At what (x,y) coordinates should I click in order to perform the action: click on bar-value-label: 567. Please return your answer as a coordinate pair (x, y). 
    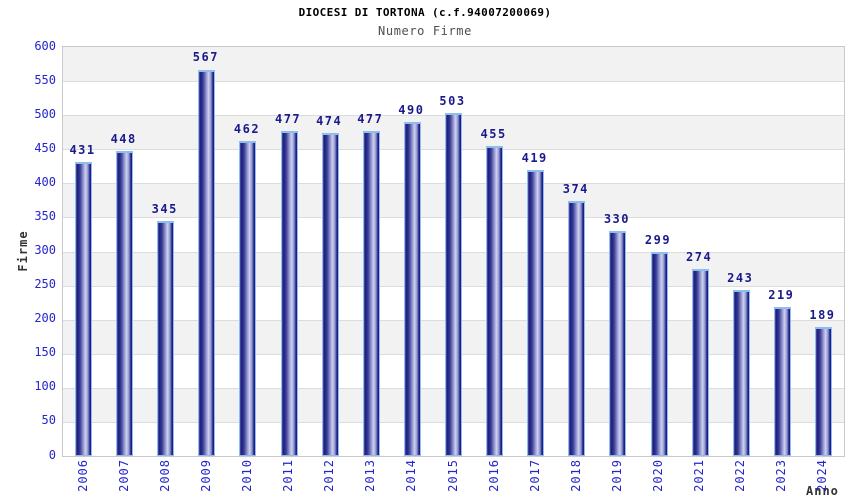
    Looking at the image, I should click on (205, 57).